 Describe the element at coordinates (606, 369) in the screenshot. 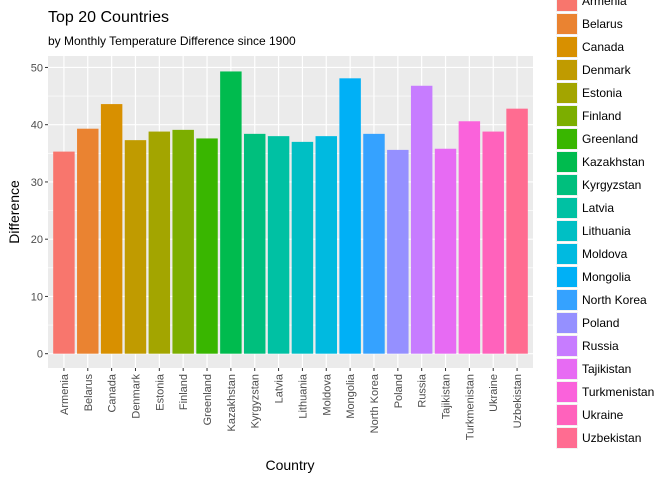

I see `legend-label: Tajikistan` at that location.